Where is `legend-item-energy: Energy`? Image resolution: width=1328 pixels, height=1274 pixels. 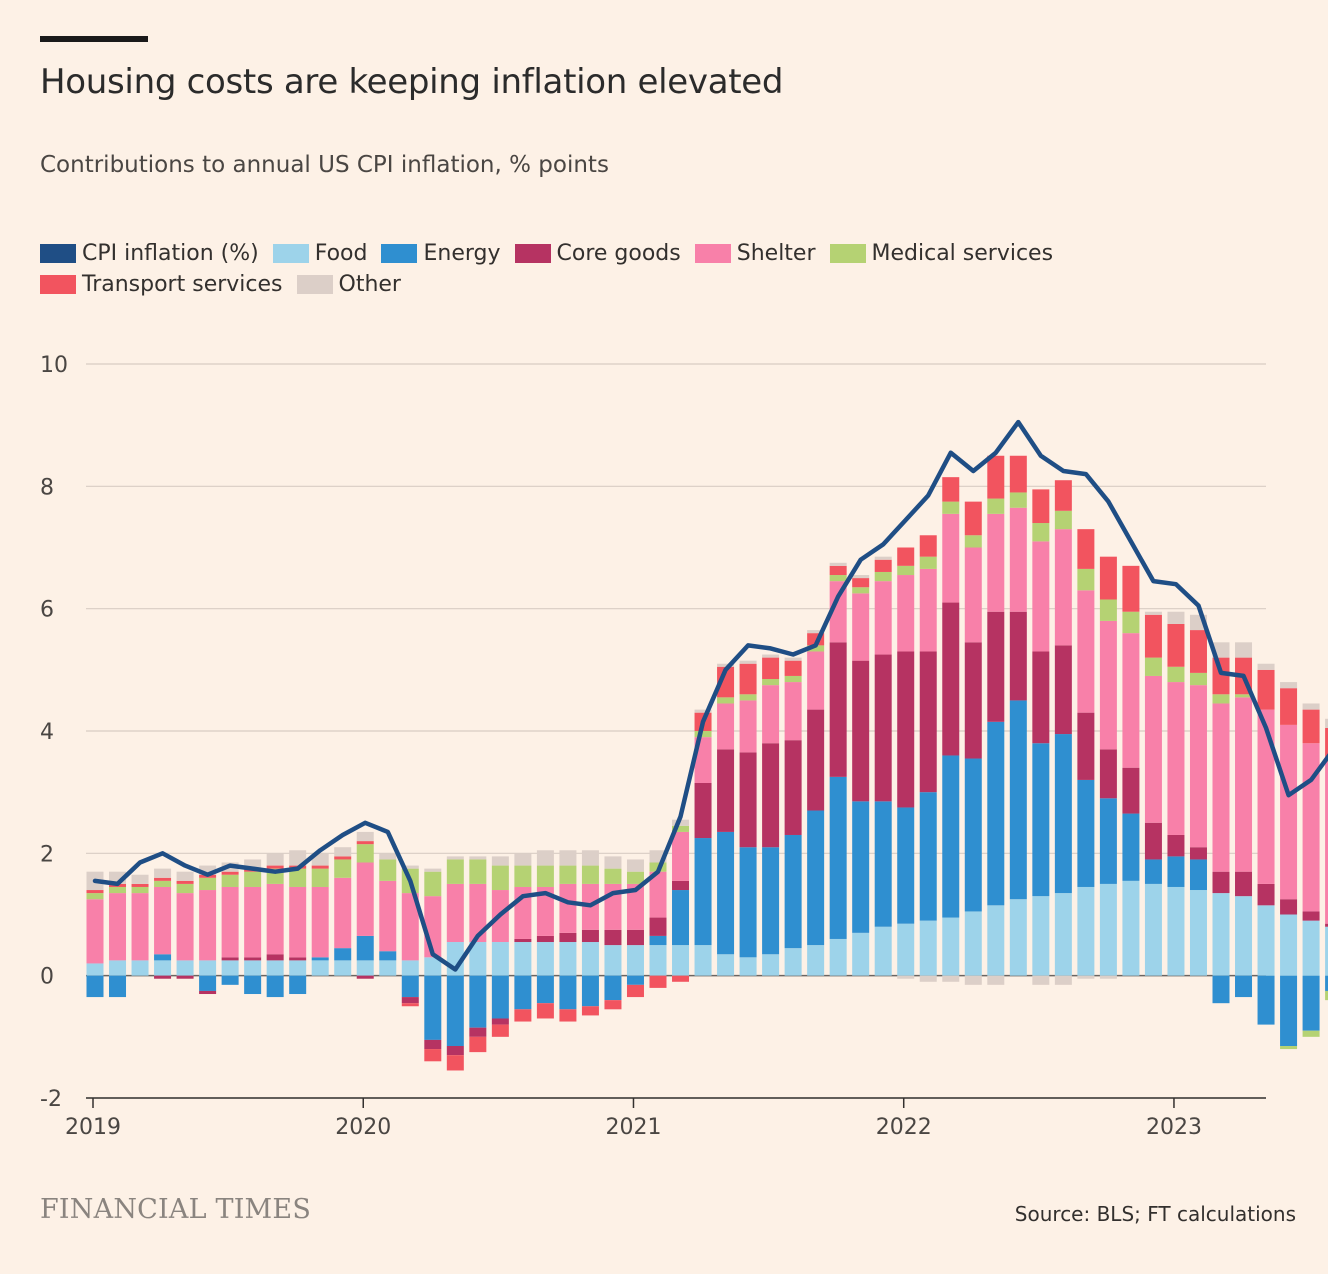 legend-item-energy: Energy is located at coordinates (441, 253).